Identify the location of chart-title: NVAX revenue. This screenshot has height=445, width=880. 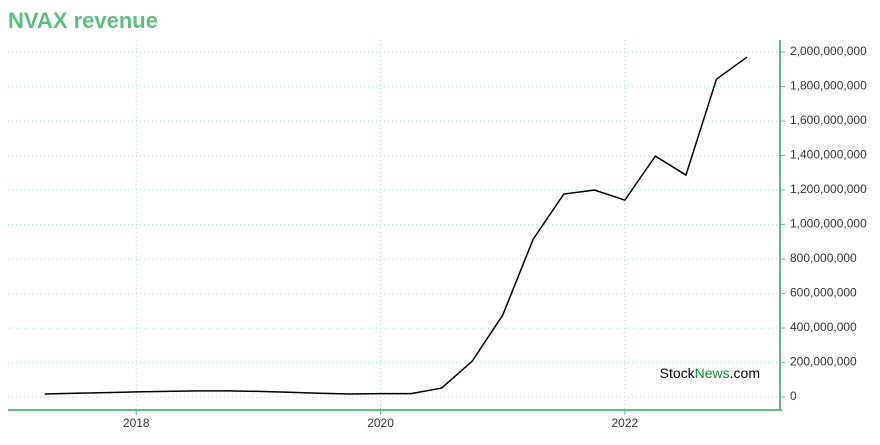
(83, 20).